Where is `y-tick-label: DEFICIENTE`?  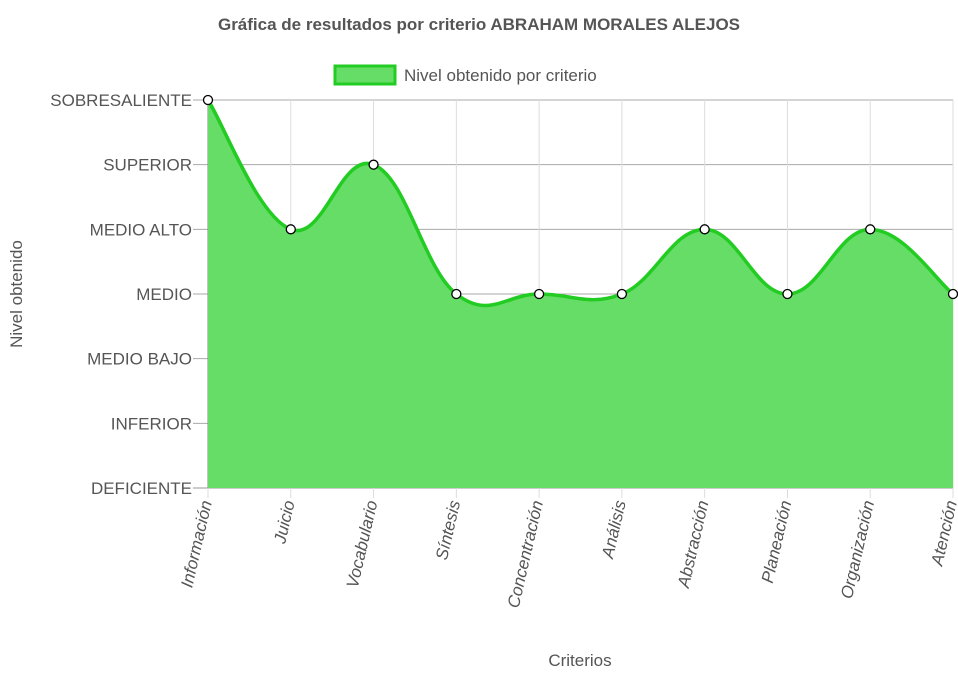 y-tick-label: DEFICIENTE is located at coordinates (141, 488).